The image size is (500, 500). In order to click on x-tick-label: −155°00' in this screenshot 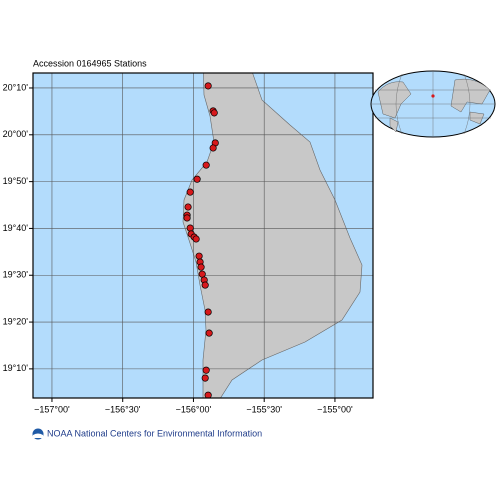, I will do `click(335, 409)`.